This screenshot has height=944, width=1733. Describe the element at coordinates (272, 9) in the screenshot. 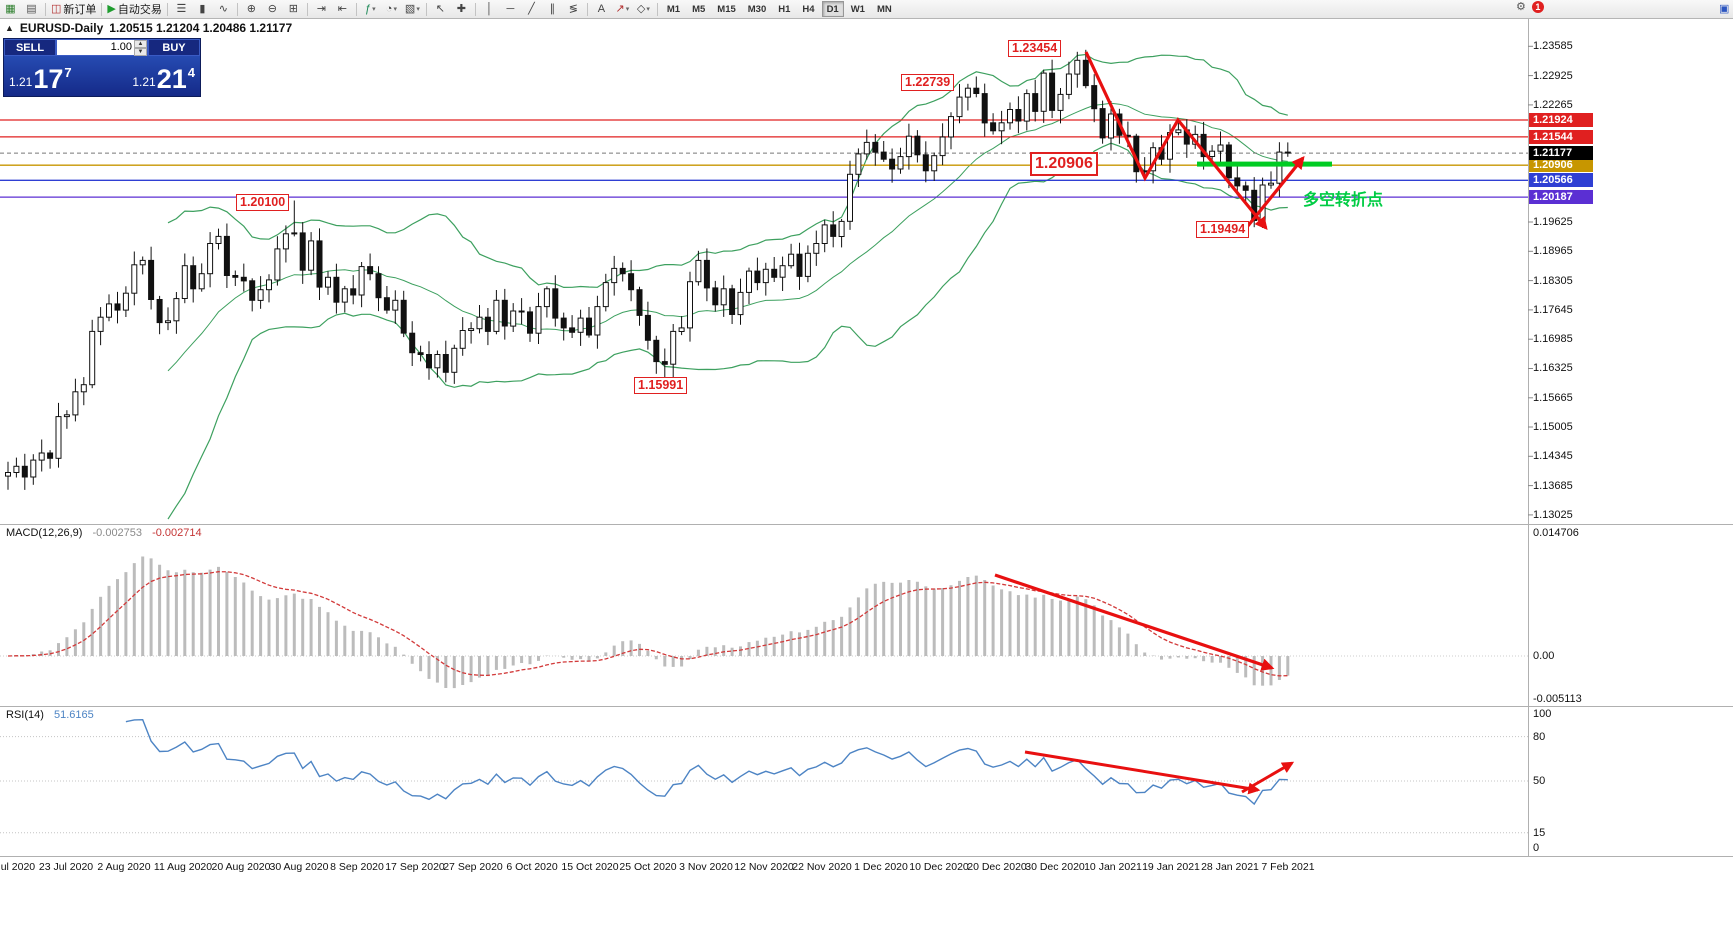

I see `zoom-out-button: ⊖` at that location.